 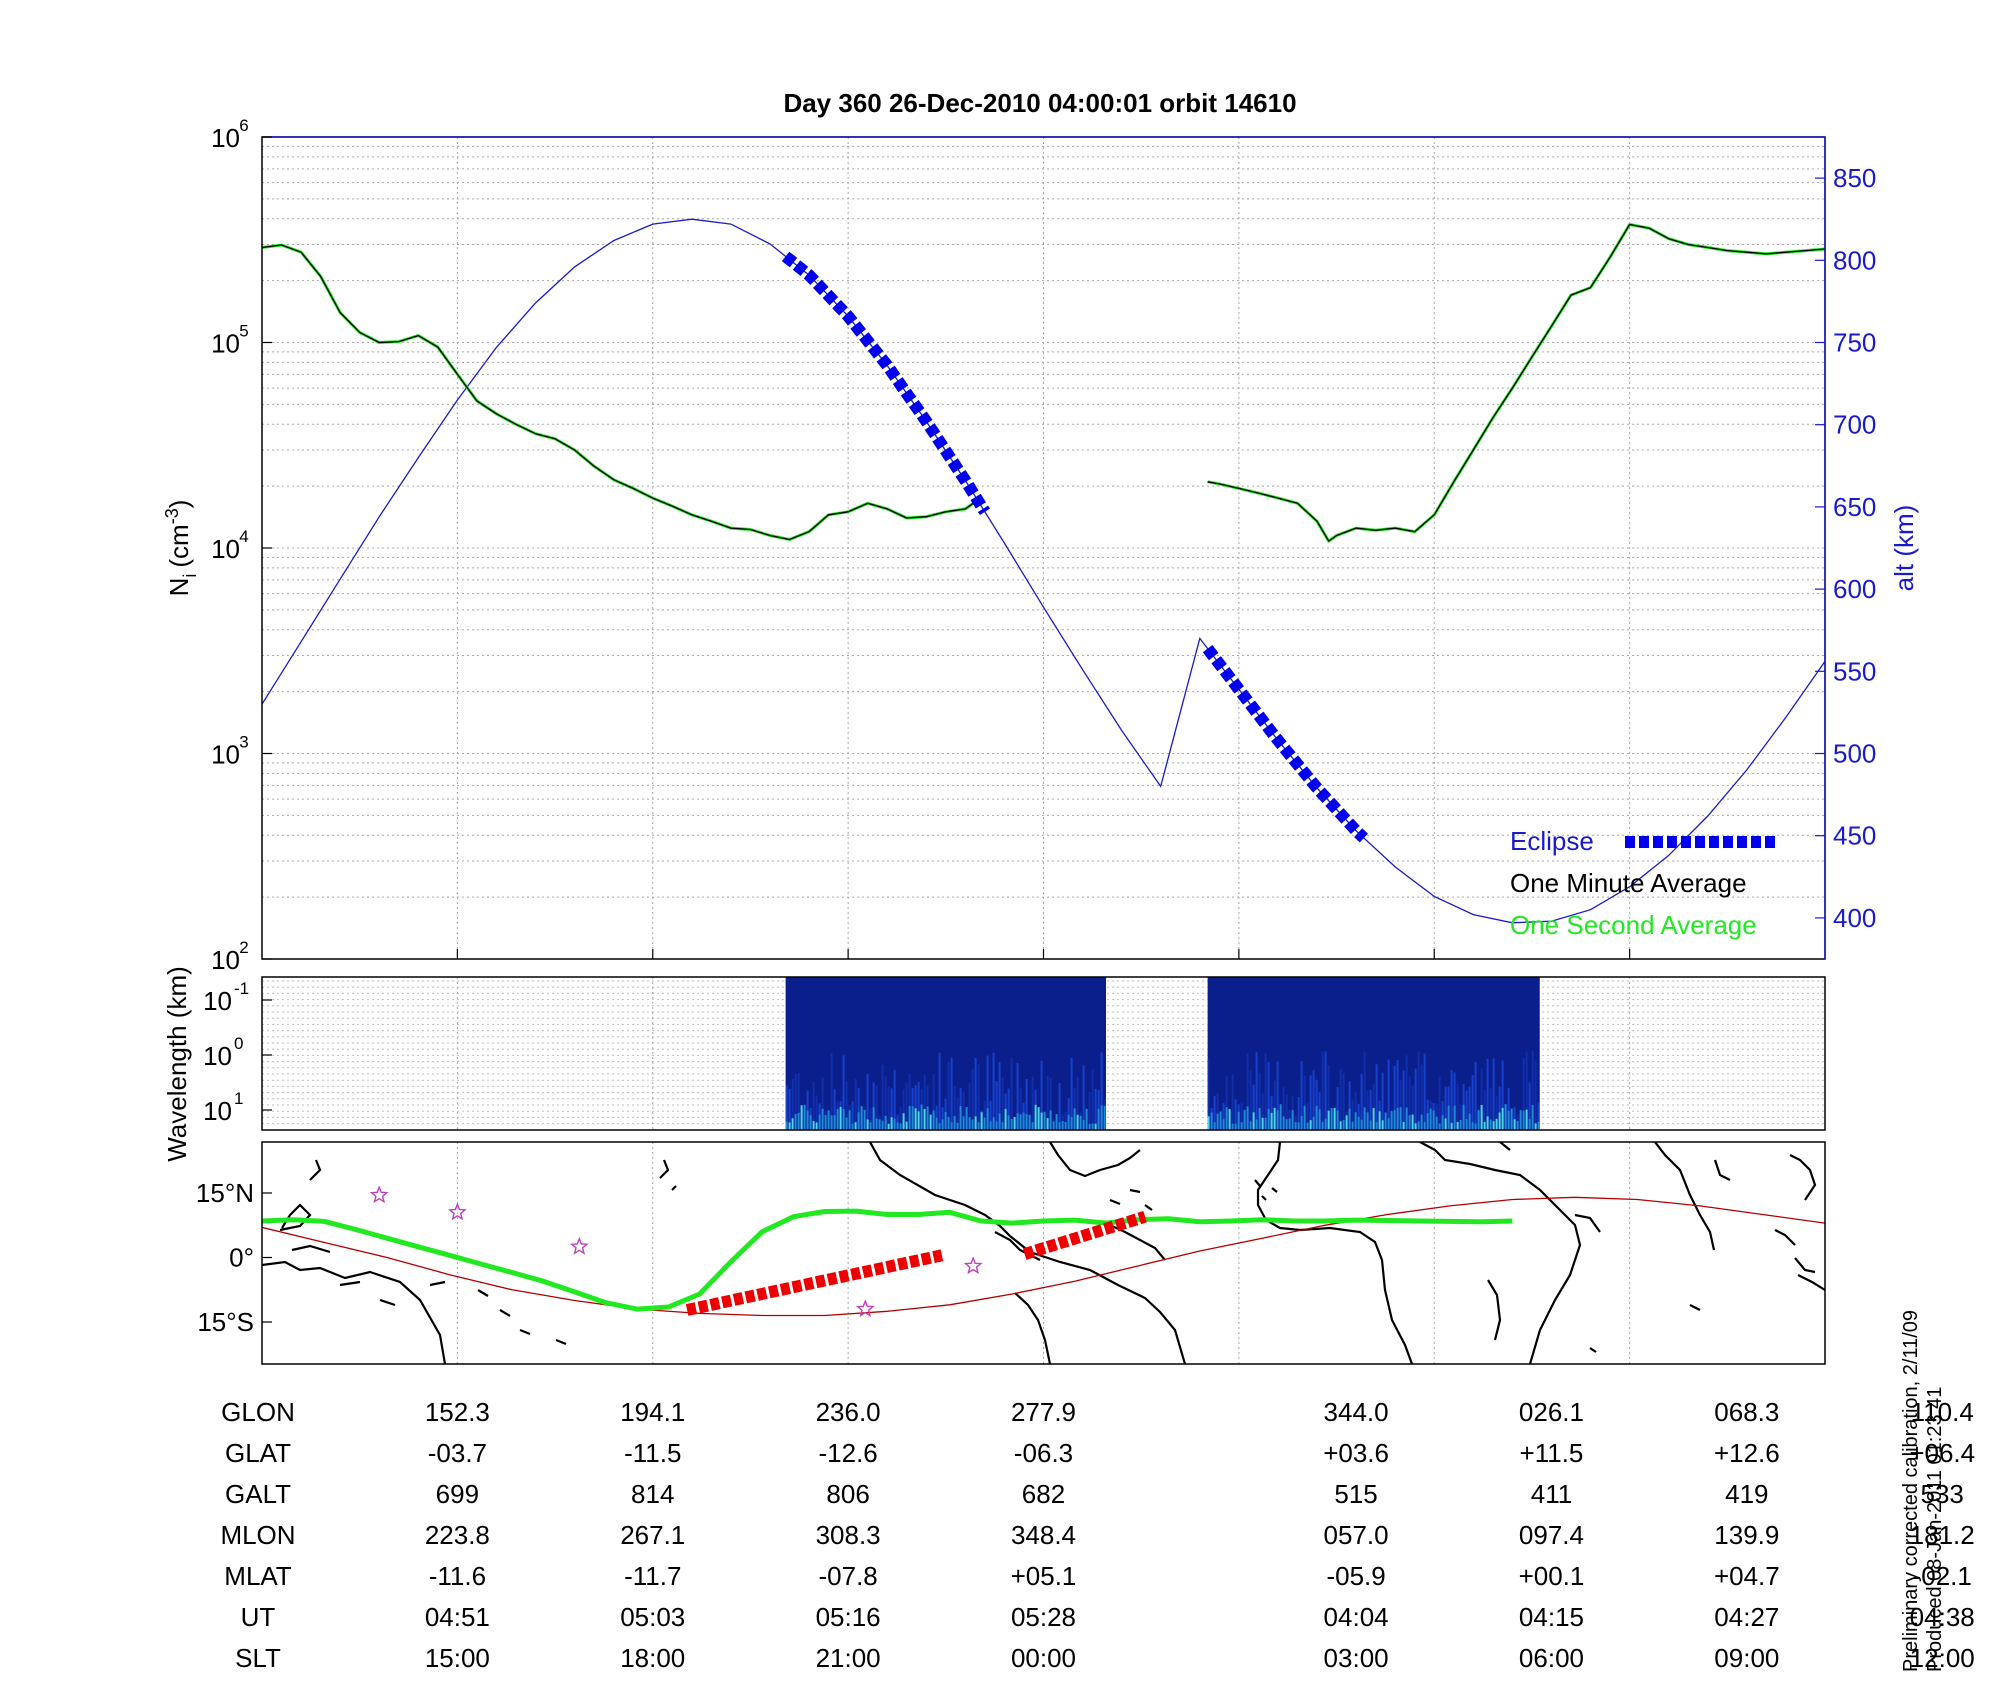 I want to click on table-cell: 223.8, so click(x=457, y=1535).